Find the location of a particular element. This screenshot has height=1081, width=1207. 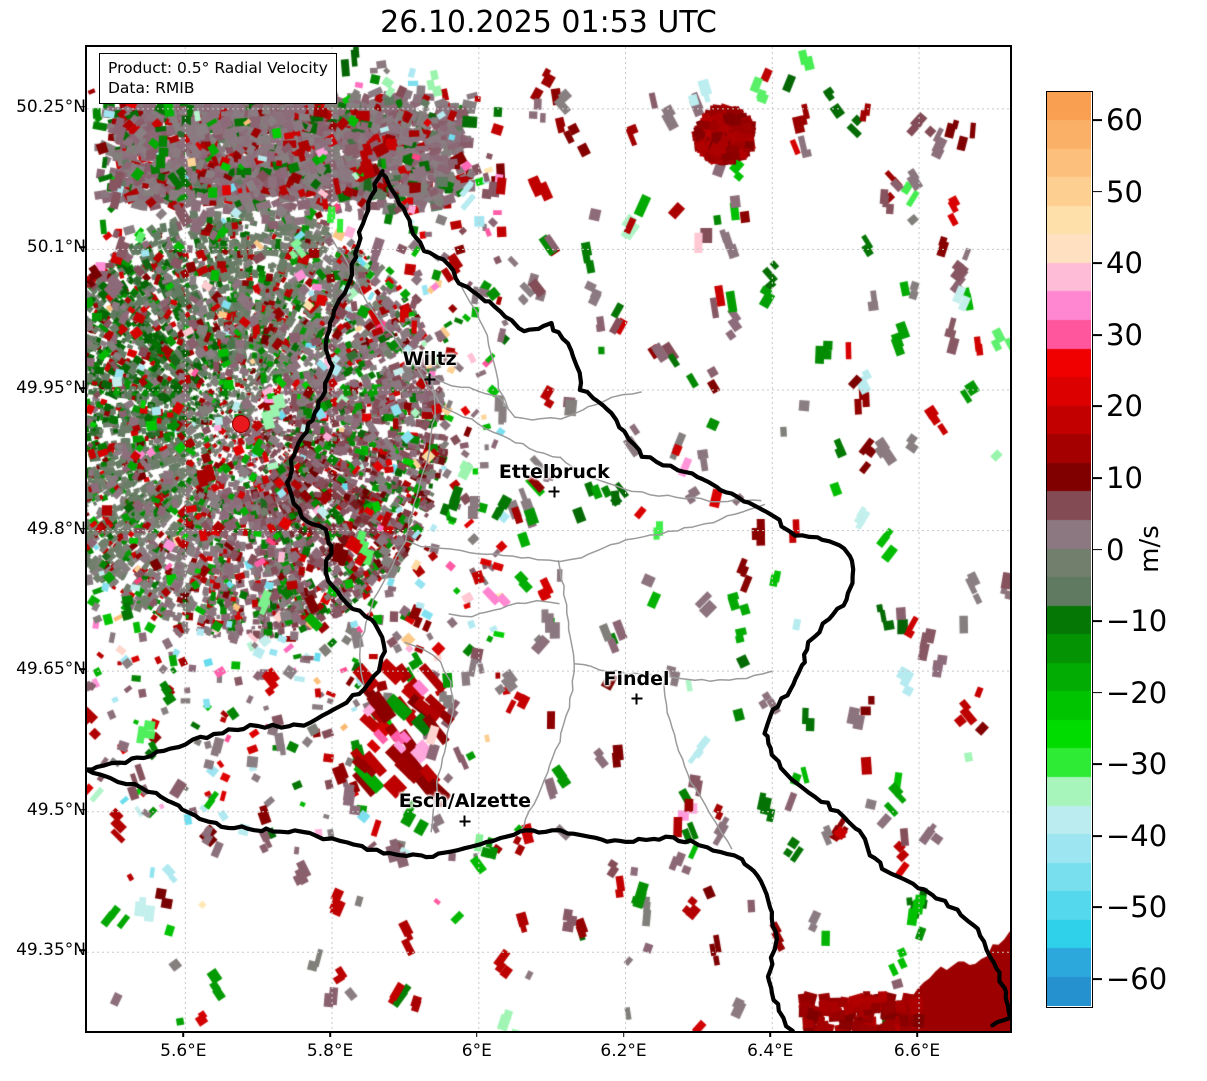

lat-tick-label-3: 49.8°N is located at coordinates (56, 528).